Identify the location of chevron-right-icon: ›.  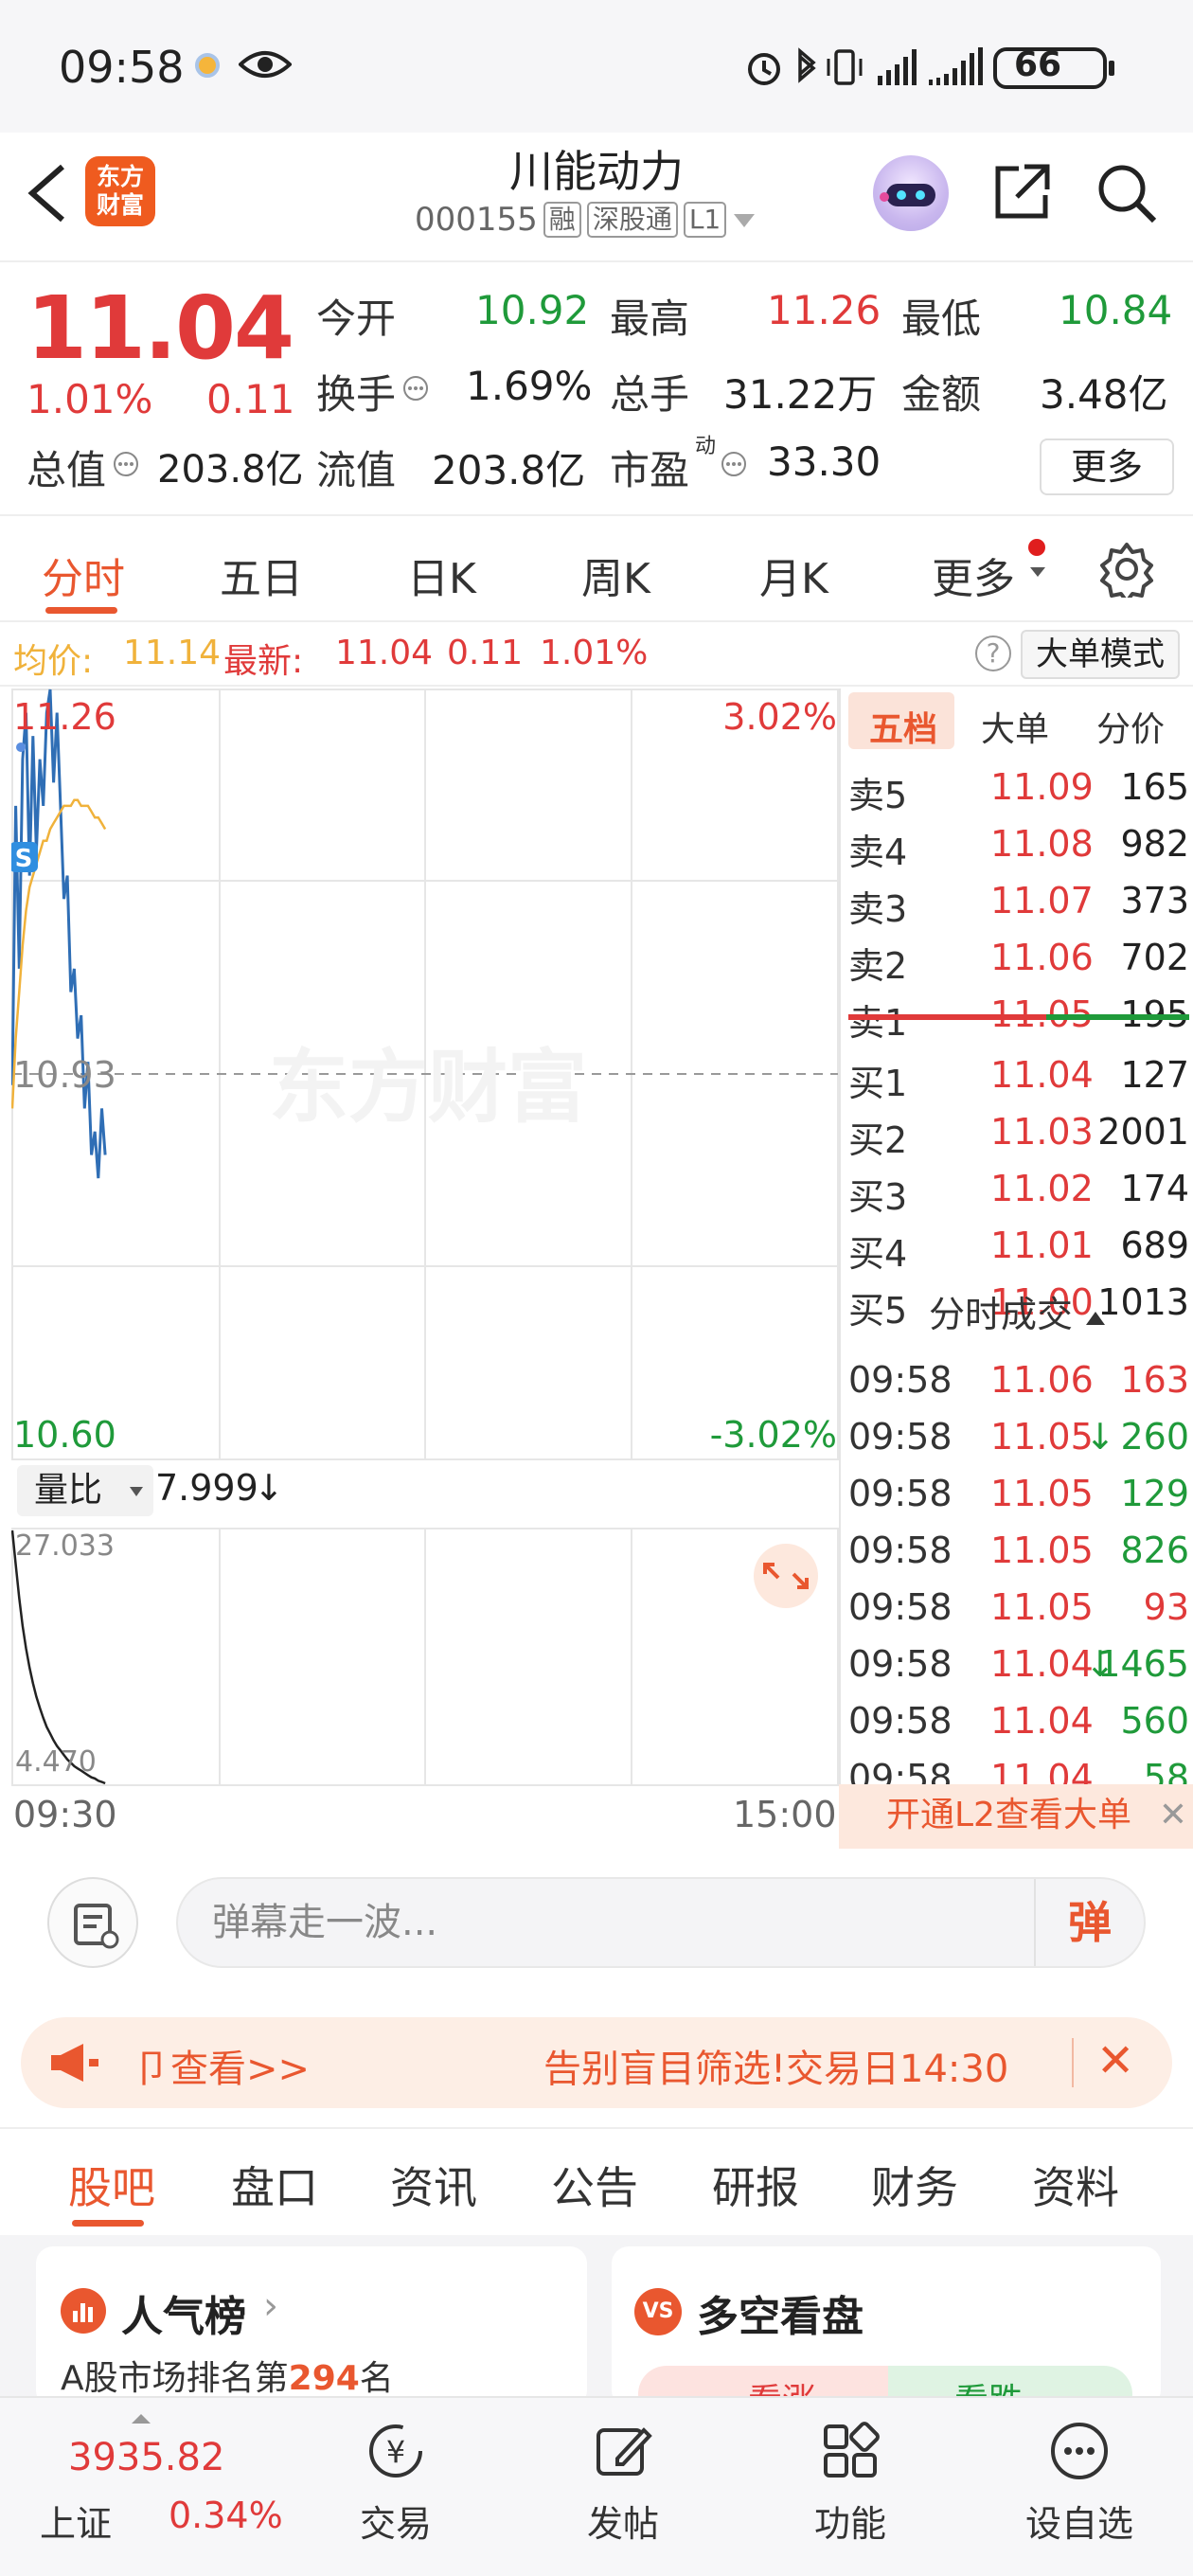
(270, 2306).